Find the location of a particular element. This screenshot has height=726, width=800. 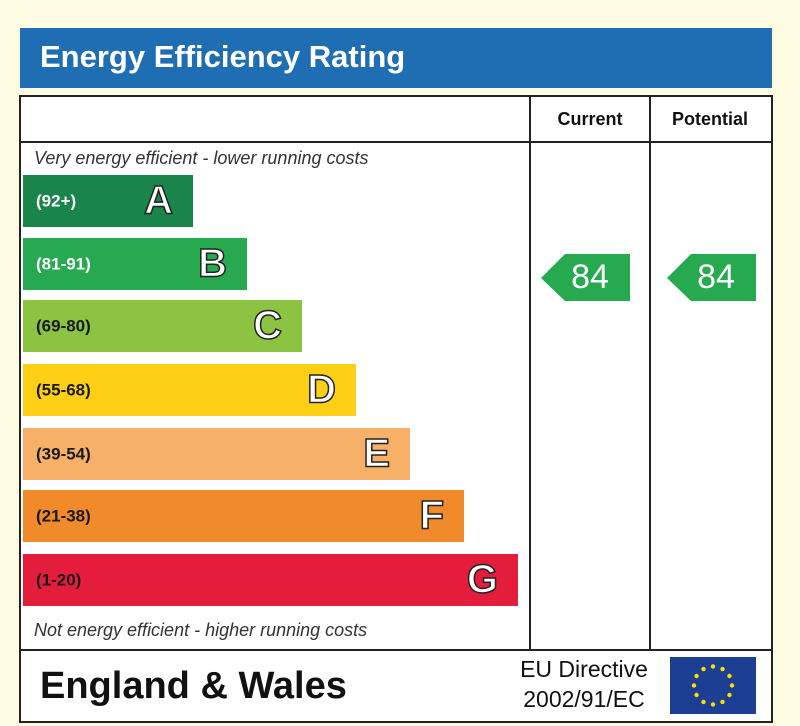

potential-arrow is located at coordinates (711, 277).